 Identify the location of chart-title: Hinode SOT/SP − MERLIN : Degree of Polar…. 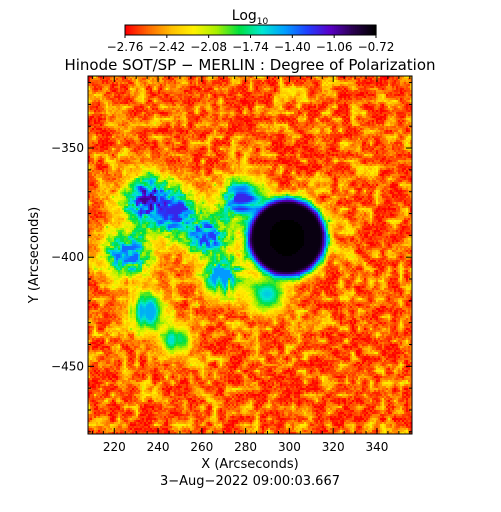
(249, 65).